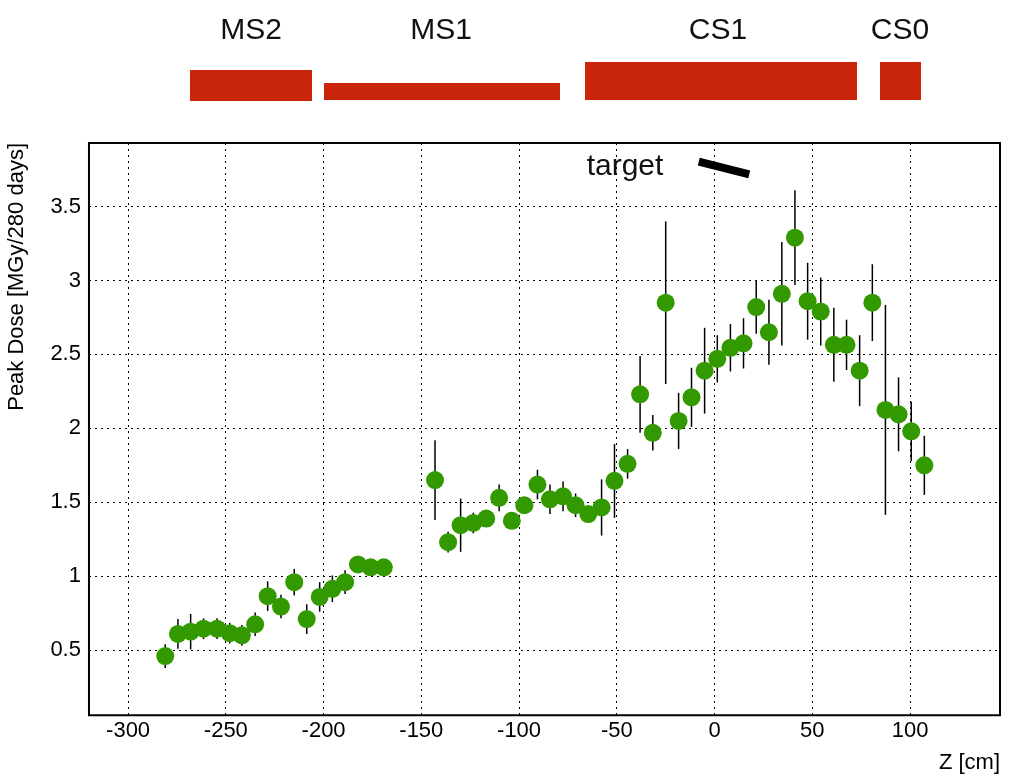 Image resolution: width=1026 pixels, height=780 pixels. Describe the element at coordinates (65, 649) in the screenshot. I see `y-tick-label: 0.5` at that location.